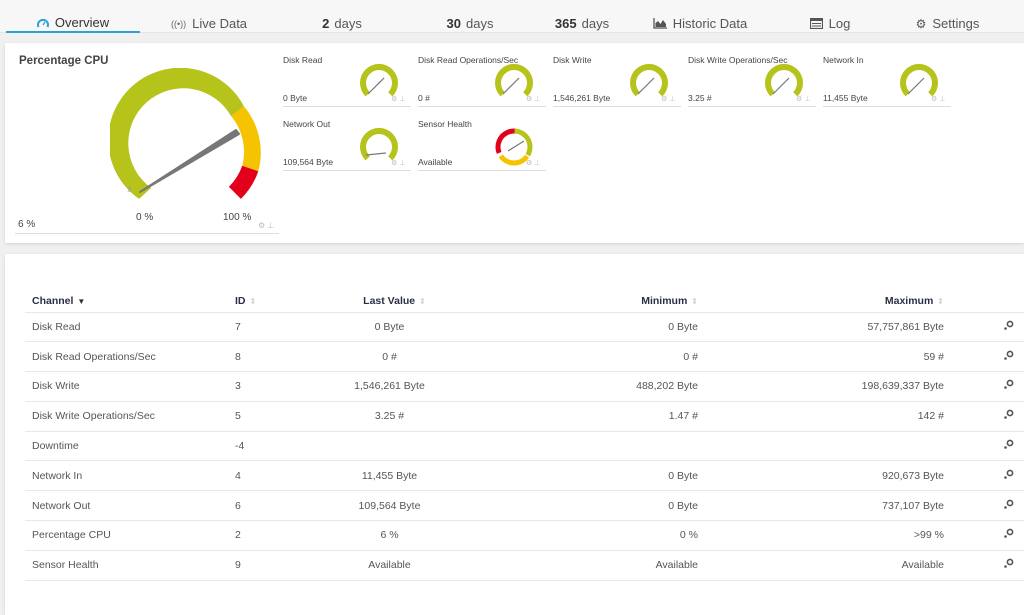  What do you see at coordinates (592, 301) in the screenshot?
I see `column-header-minimum: Minimum ⇕` at bounding box center [592, 301].